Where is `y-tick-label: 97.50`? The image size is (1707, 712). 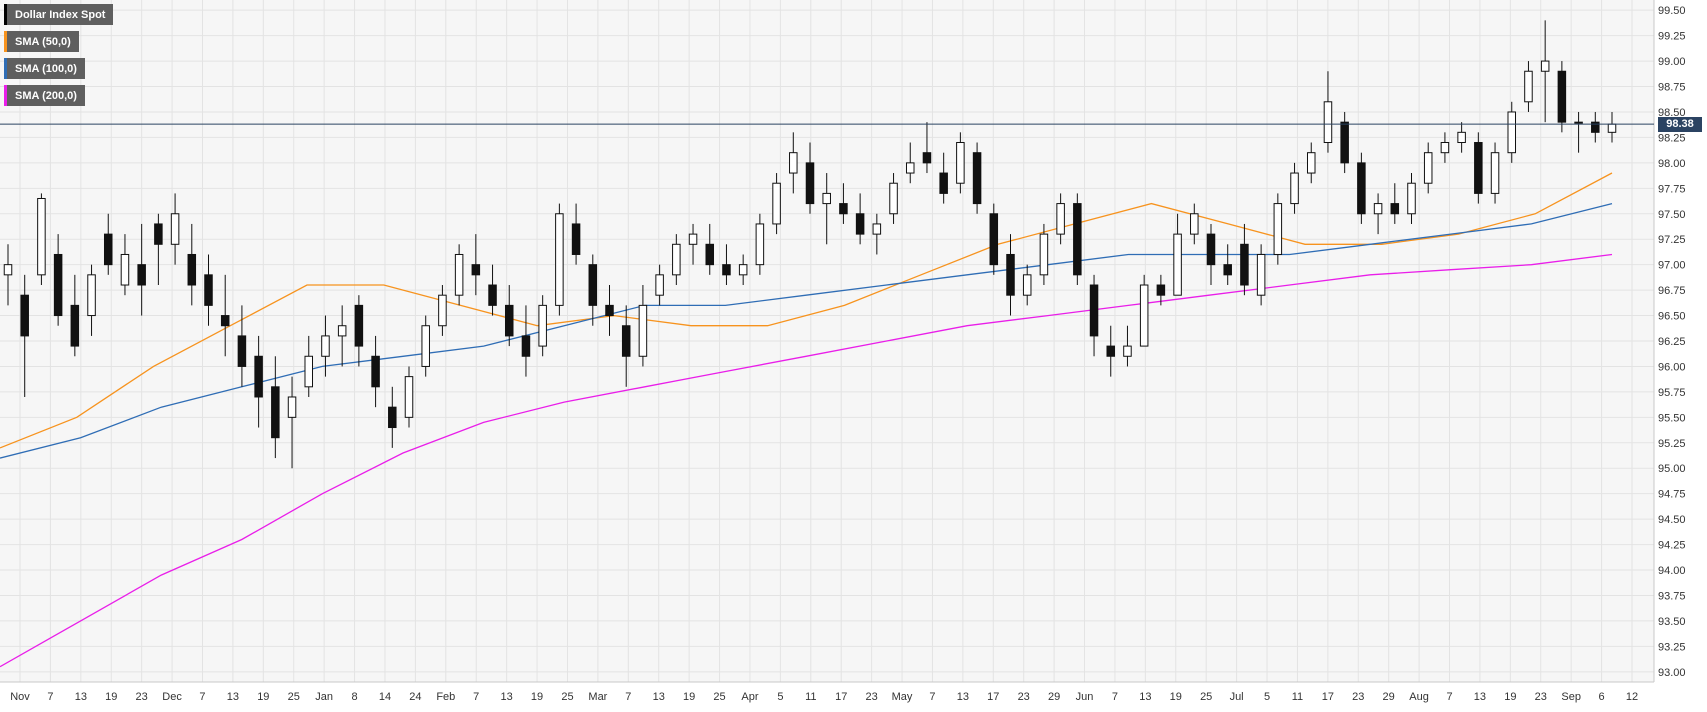 y-tick-label: 97.50 is located at coordinates (1672, 215).